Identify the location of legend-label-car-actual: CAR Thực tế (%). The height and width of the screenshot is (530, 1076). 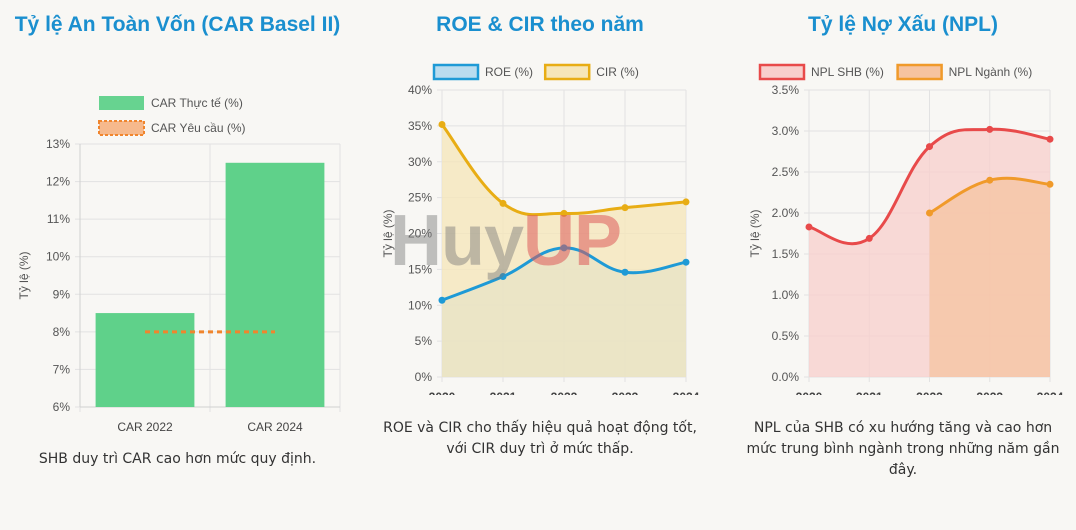
(197, 103).